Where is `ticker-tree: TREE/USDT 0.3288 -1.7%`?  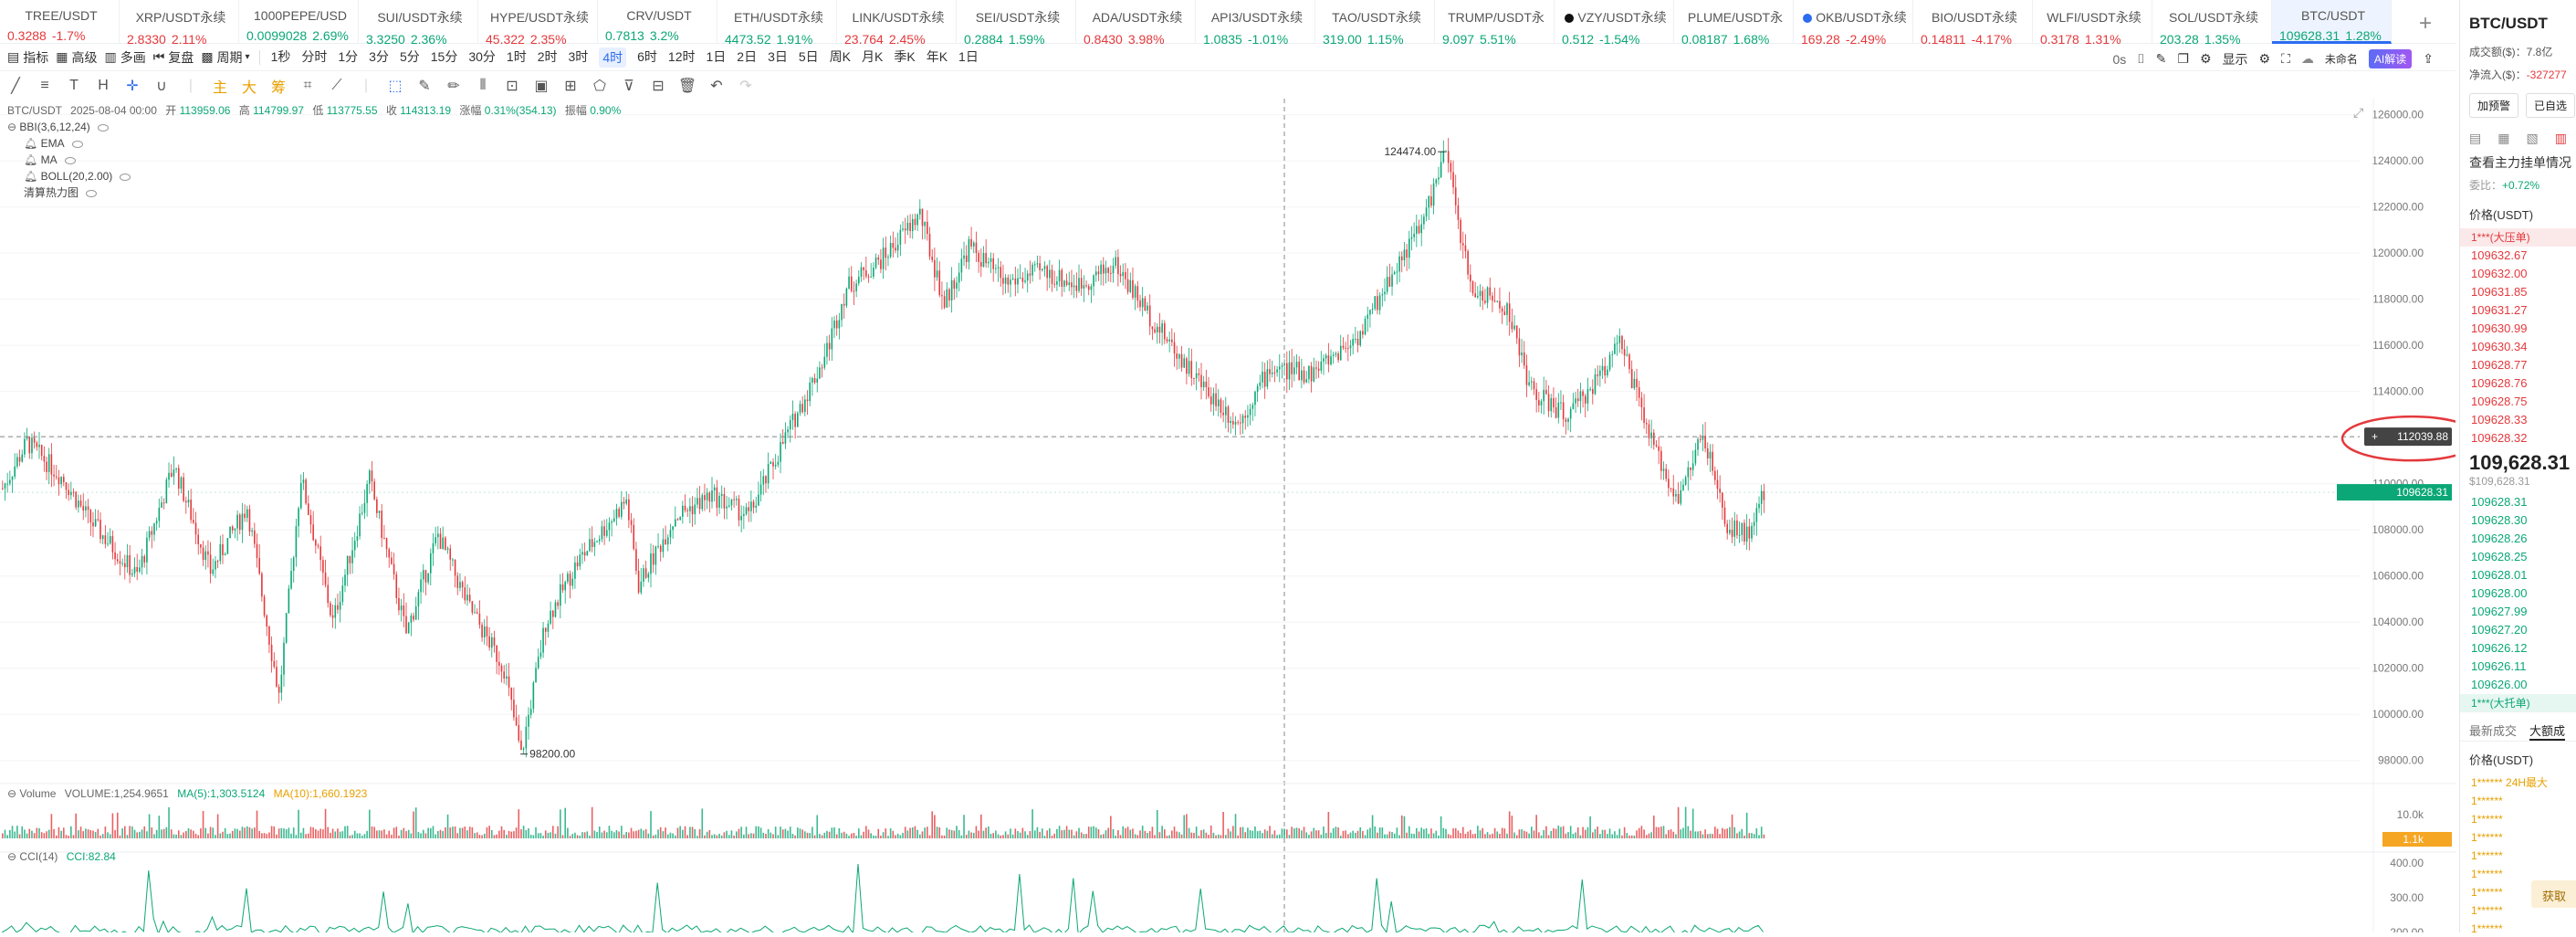
ticker-tree: TREE/USDT 0.3288 -1.7% is located at coordinates (60, 22).